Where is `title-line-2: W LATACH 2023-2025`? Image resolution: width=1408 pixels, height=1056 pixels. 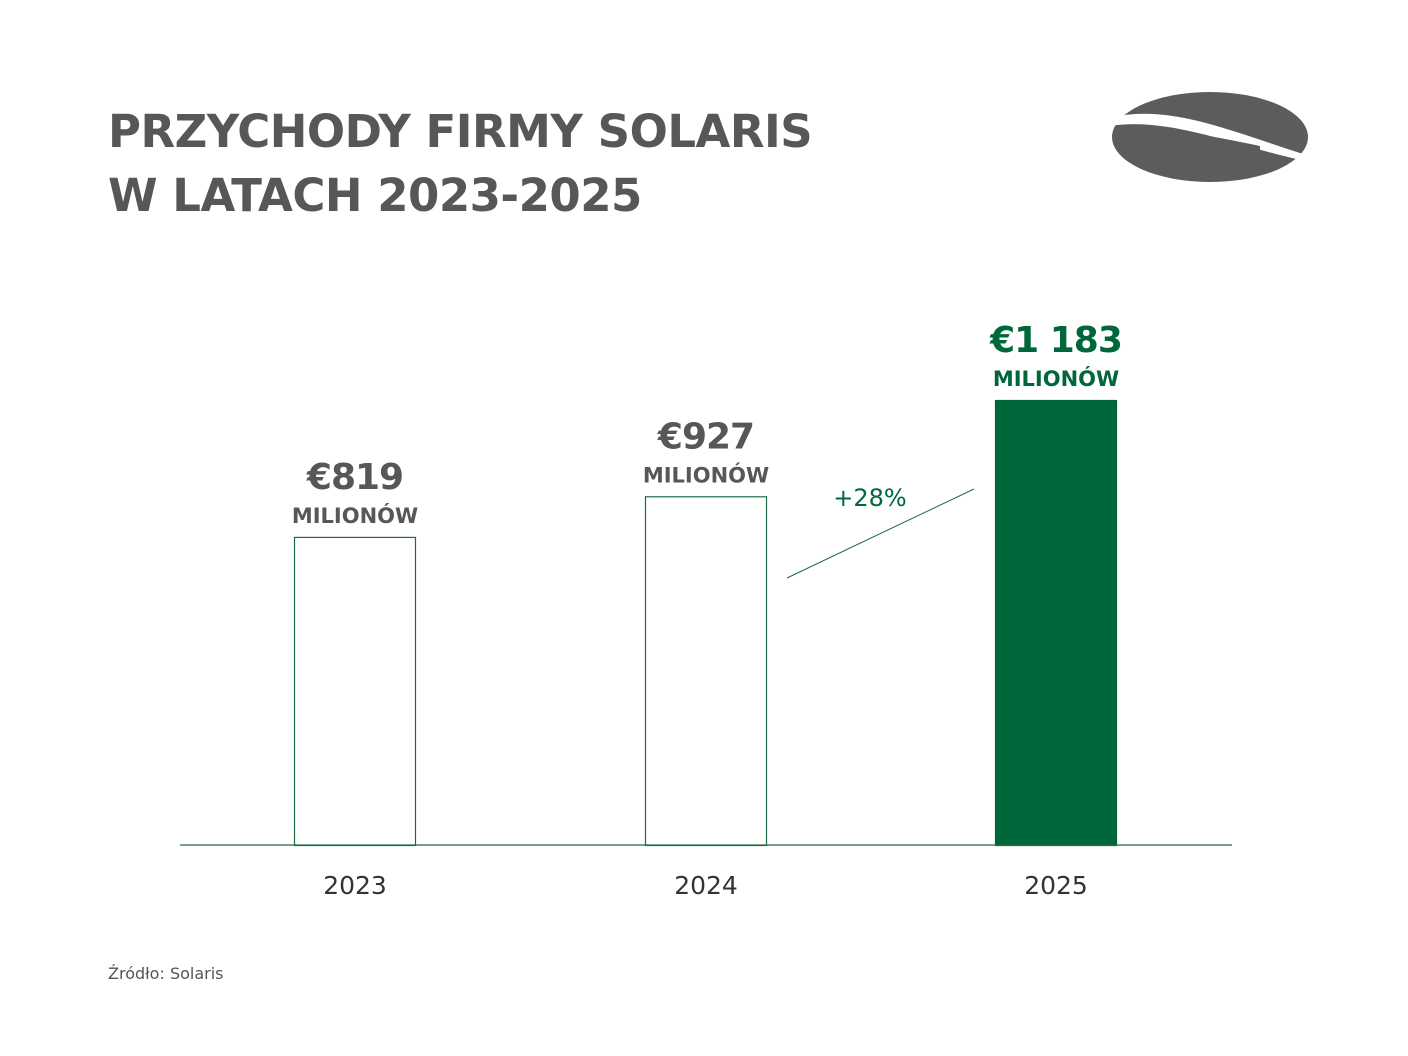
title-line-2: W LATACH 2023-2025 is located at coordinates (375, 195).